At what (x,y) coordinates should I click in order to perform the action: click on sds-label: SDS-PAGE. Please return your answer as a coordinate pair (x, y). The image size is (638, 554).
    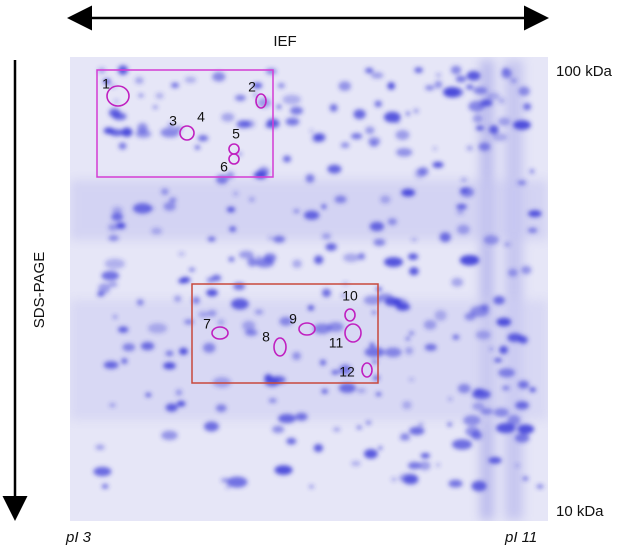
    Looking at the image, I should click on (39, 290).